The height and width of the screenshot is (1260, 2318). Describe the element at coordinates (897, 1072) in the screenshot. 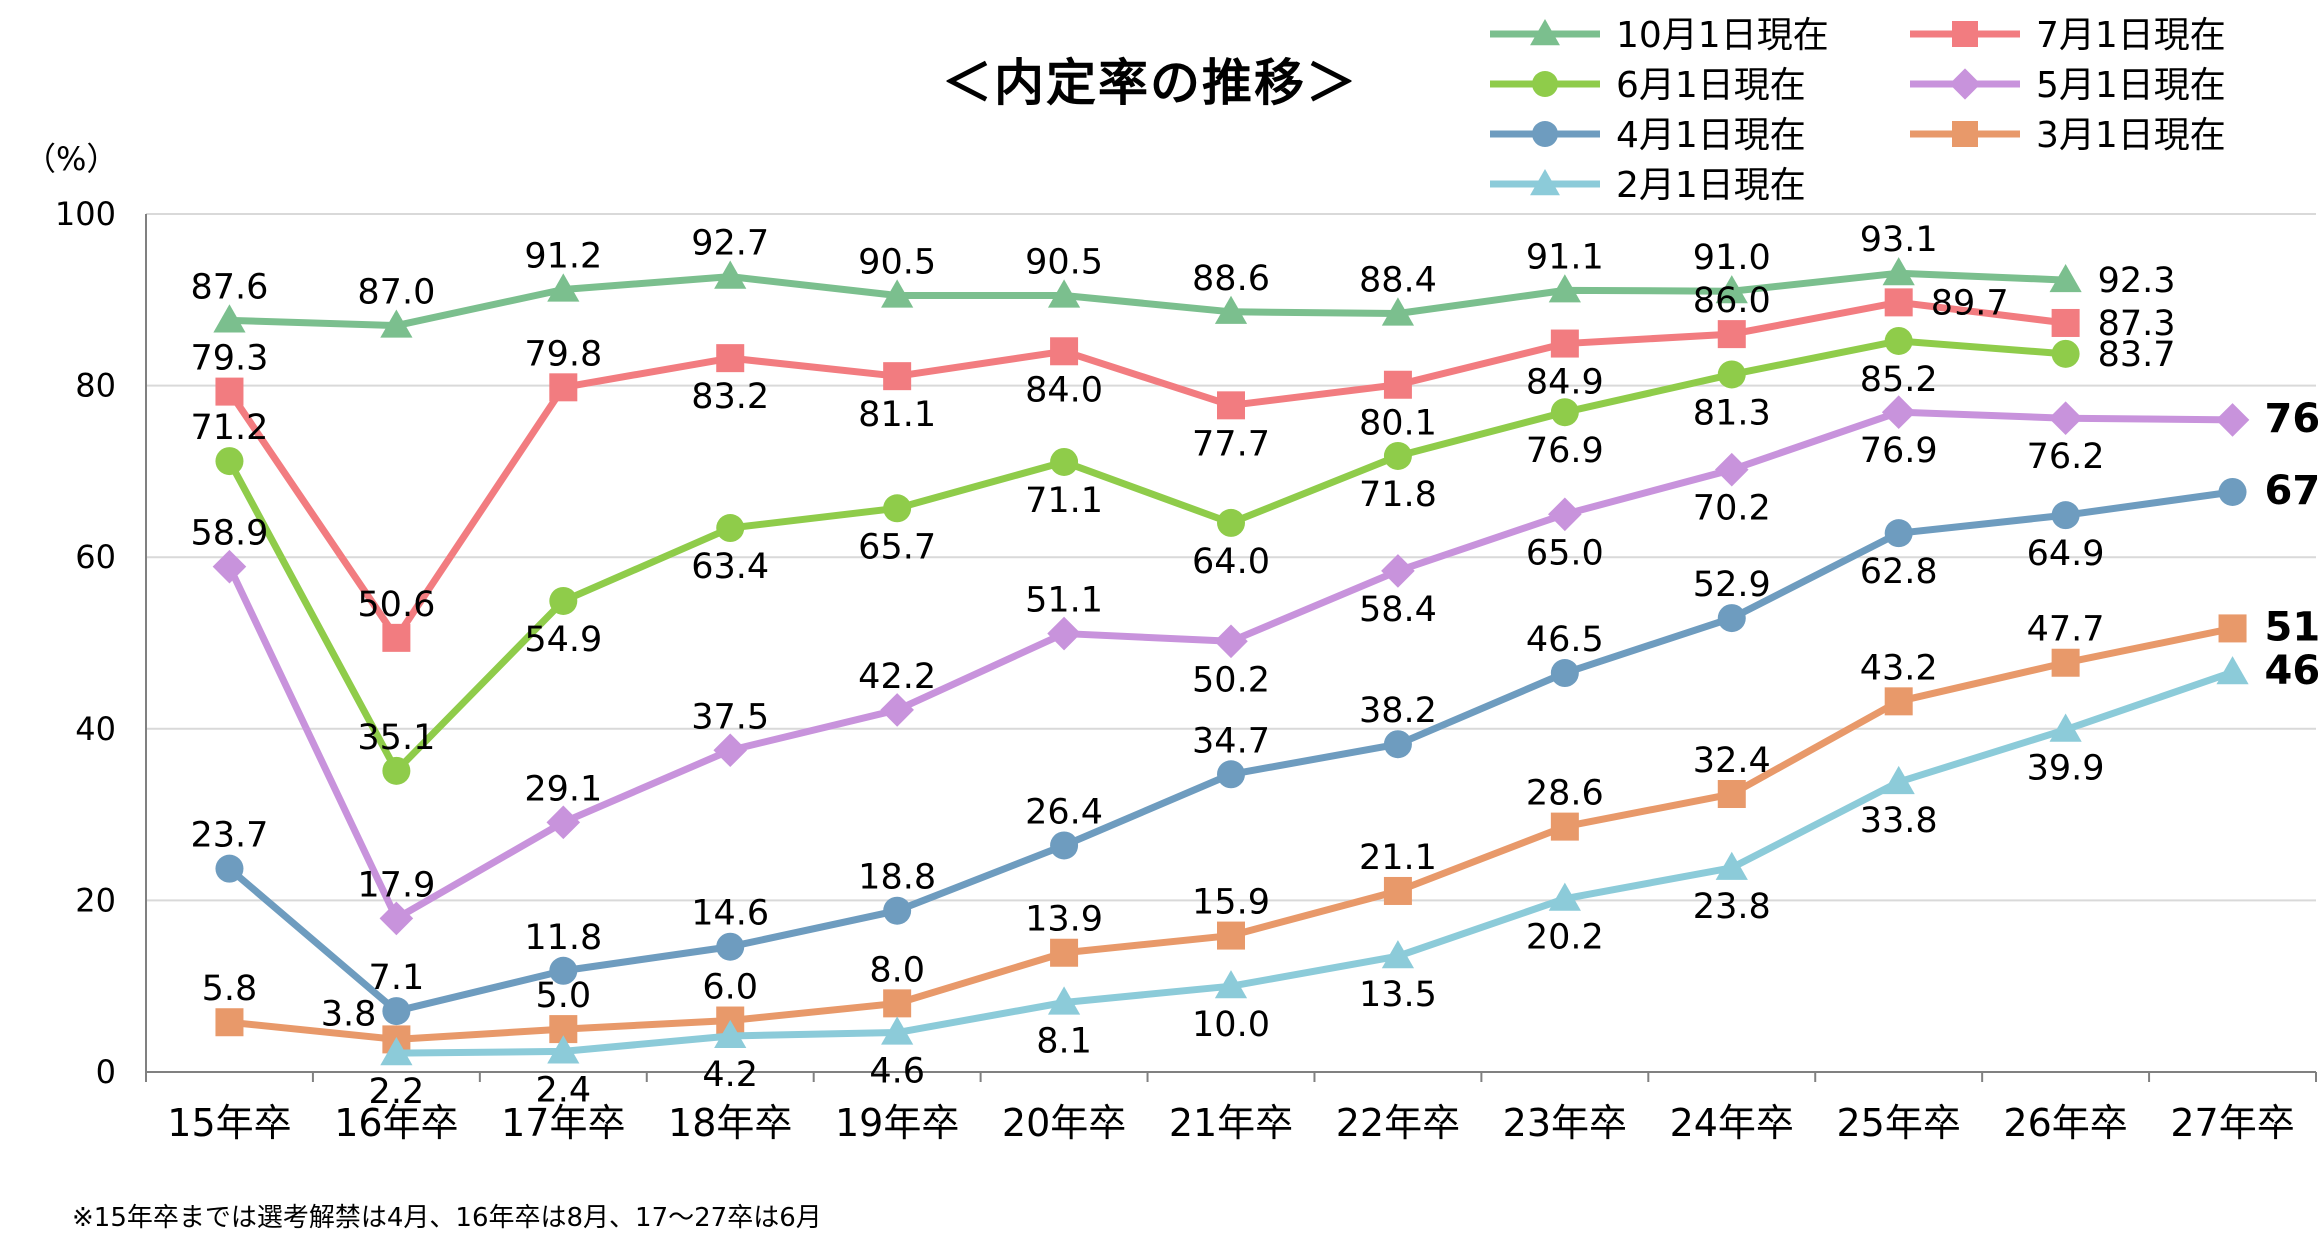

I see `data-label: 4.6` at that location.